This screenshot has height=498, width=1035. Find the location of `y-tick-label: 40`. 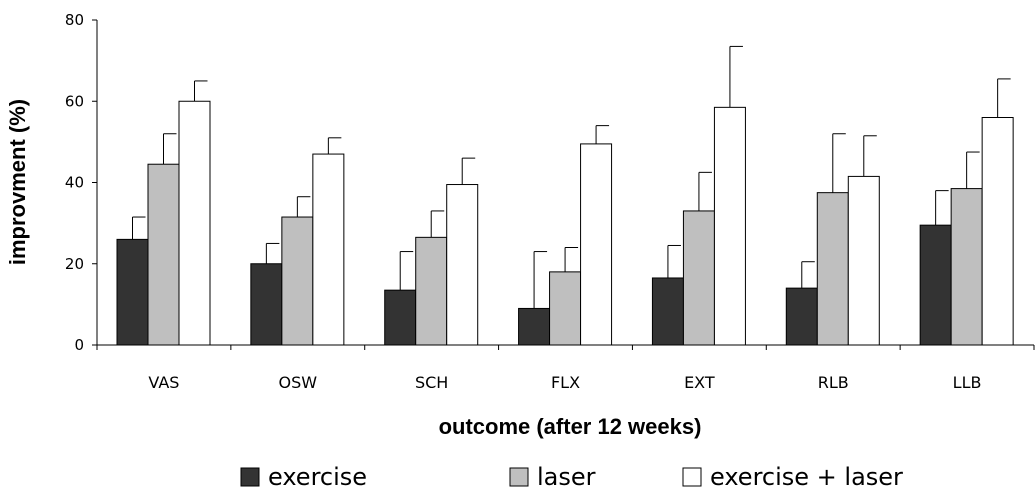

y-tick-label: 40 is located at coordinates (74, 183).